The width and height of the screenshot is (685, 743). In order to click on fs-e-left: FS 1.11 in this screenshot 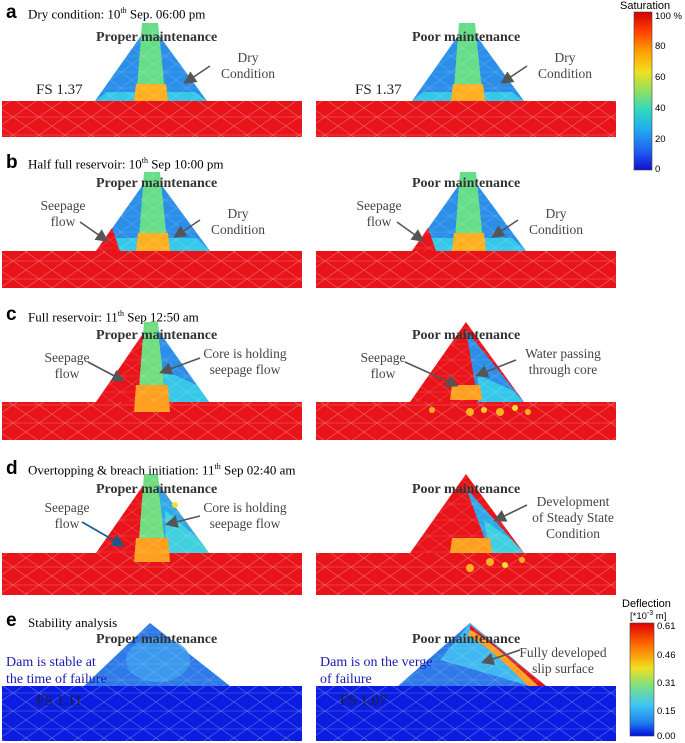, I will do `click(59, 701)`.